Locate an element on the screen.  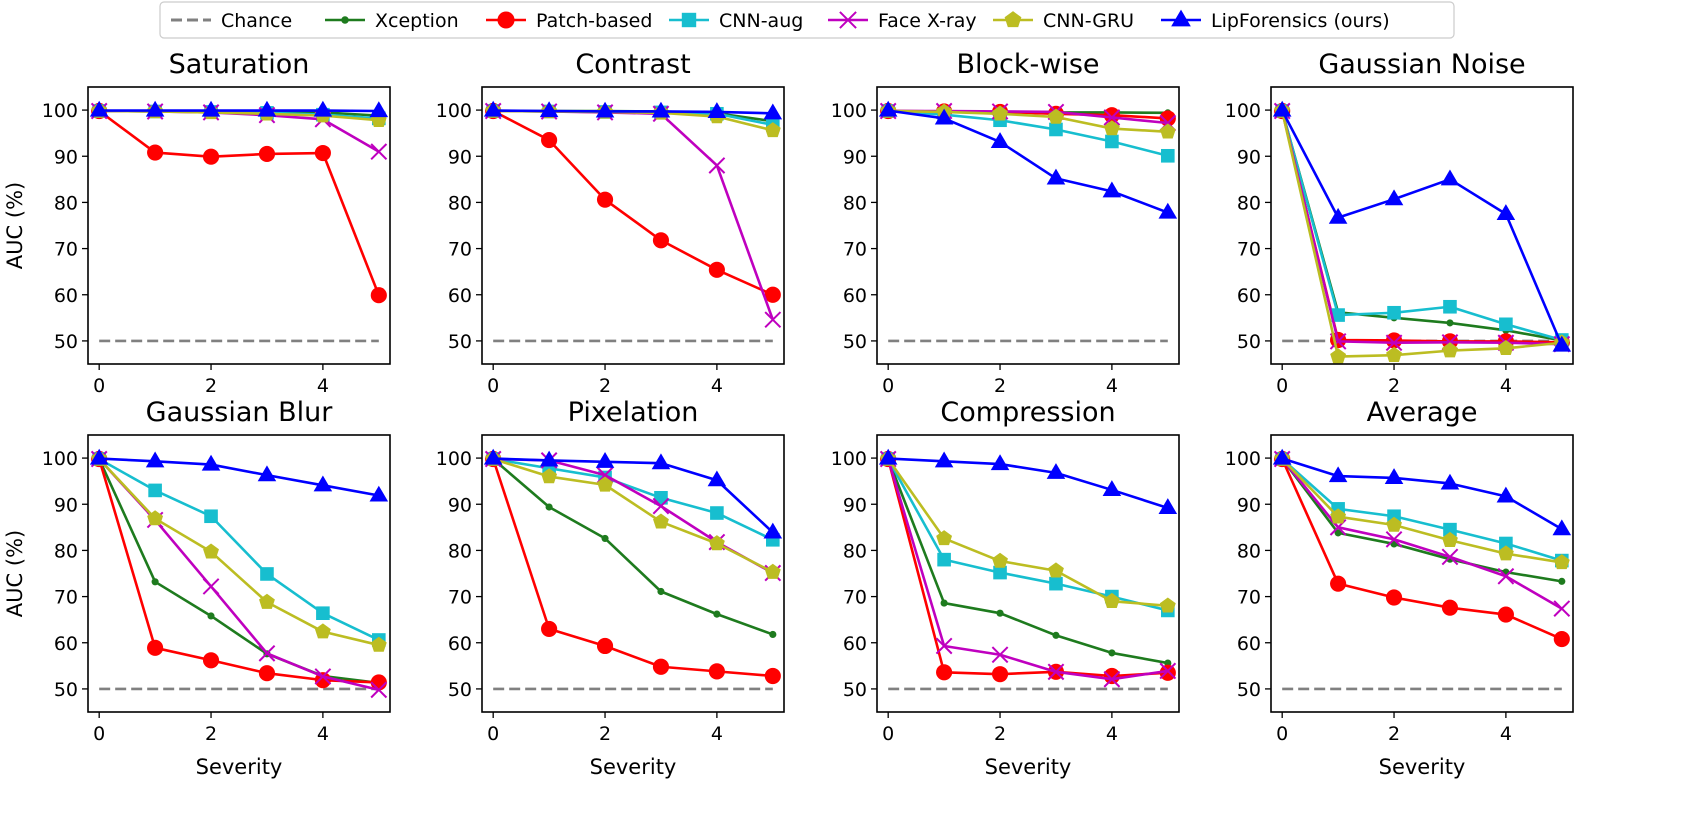
x-tick-label: 4 is located at coordinates (717, 386).